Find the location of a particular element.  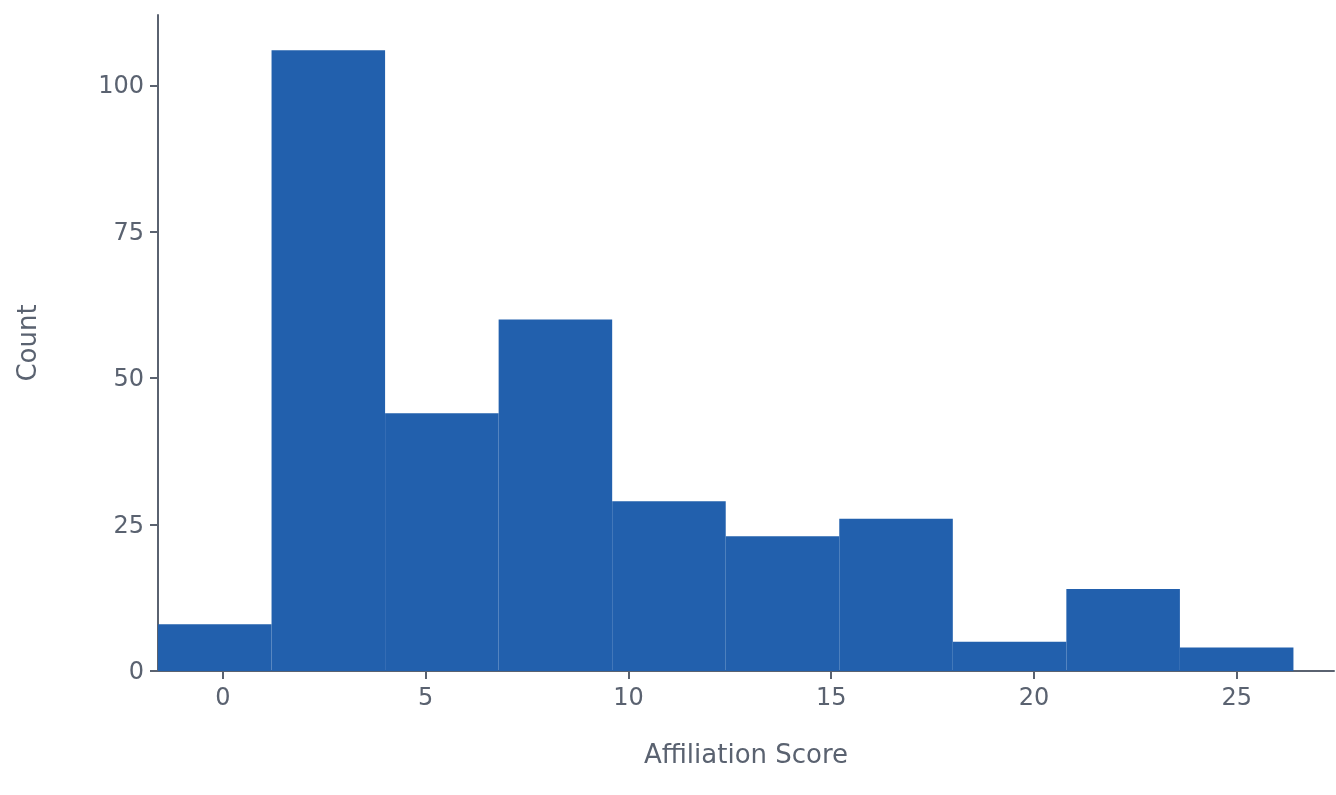

x-tick-label: 15 is located at coordinates (831, 697).